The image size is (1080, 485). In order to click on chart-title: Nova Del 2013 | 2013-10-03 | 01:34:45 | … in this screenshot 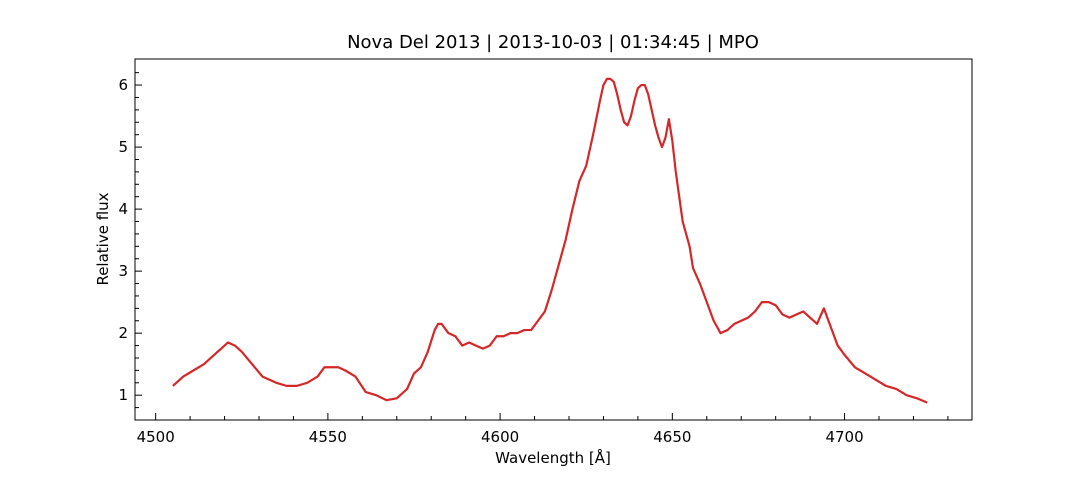, I will do `click(553, 42)`.